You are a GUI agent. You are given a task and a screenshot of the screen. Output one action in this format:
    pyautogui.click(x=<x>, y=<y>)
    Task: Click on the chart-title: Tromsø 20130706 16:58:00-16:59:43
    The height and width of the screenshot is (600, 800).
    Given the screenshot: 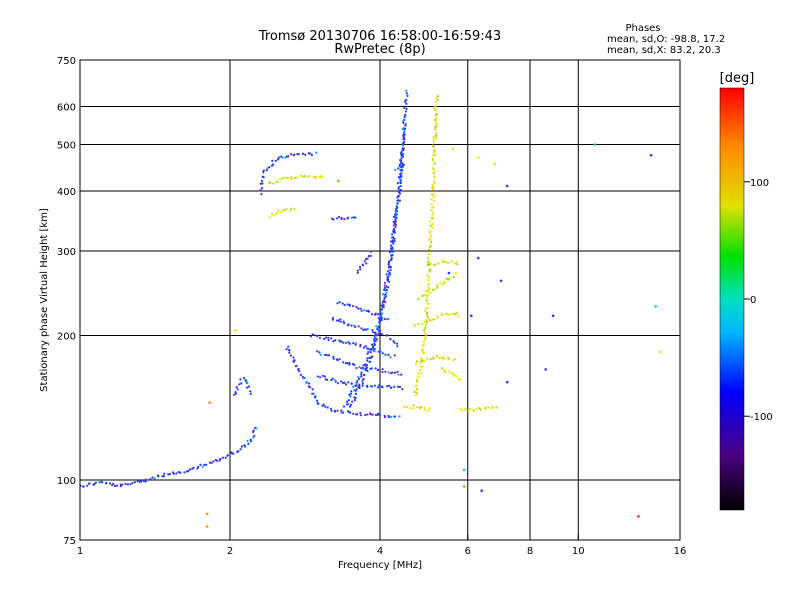 What is the action you would take?
    pyautogui.click(x=379, y=36)
    